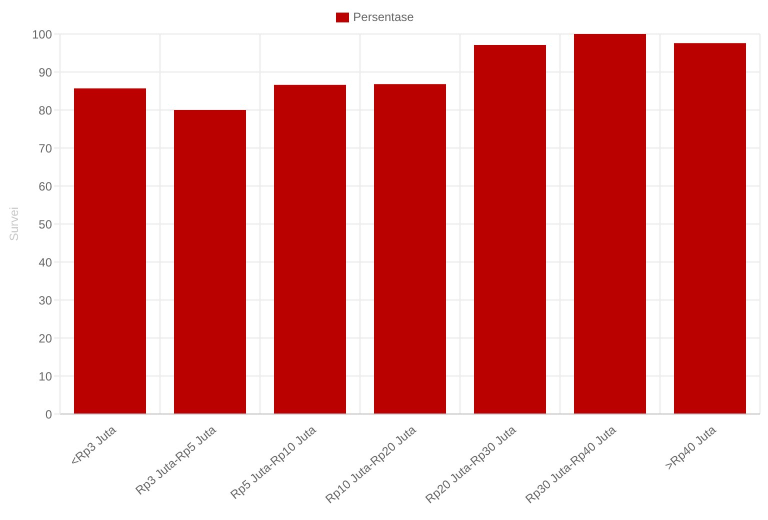 Image resolution: width=768 pixels, height=520 pixels. What do you see at coordinates (48, 414) in the screenshot?
I see `y-tick-label: 0` at bounding box center [48, 414].